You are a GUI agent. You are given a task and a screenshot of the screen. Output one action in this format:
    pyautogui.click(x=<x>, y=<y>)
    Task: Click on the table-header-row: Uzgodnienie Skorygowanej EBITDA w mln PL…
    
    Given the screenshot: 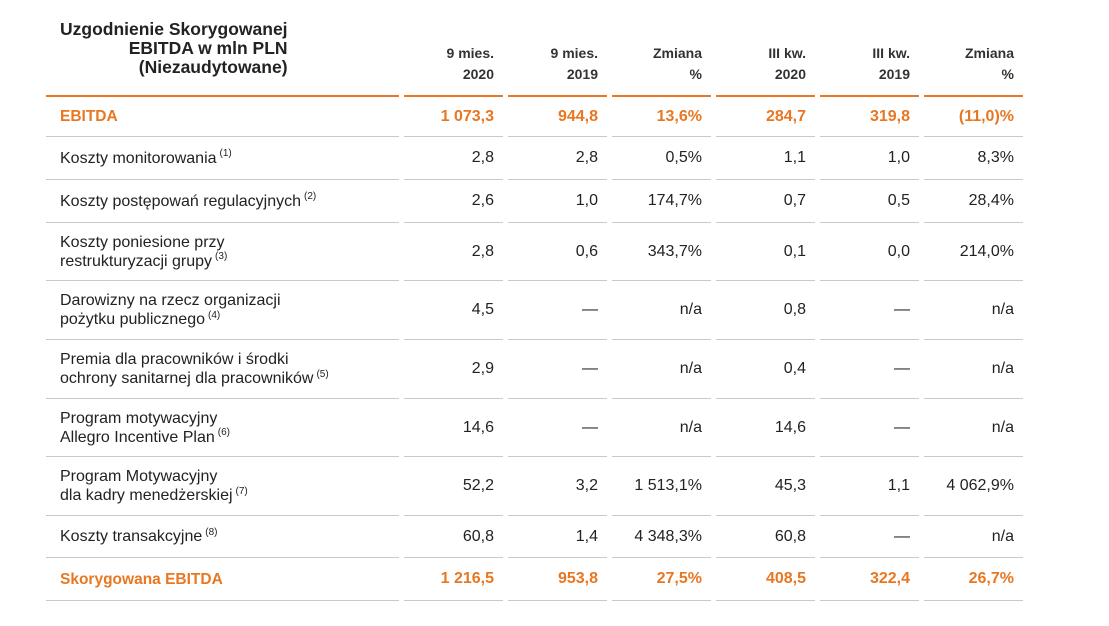 What is the action you would take?
    pyautogui.click(x=534, y=55)
    